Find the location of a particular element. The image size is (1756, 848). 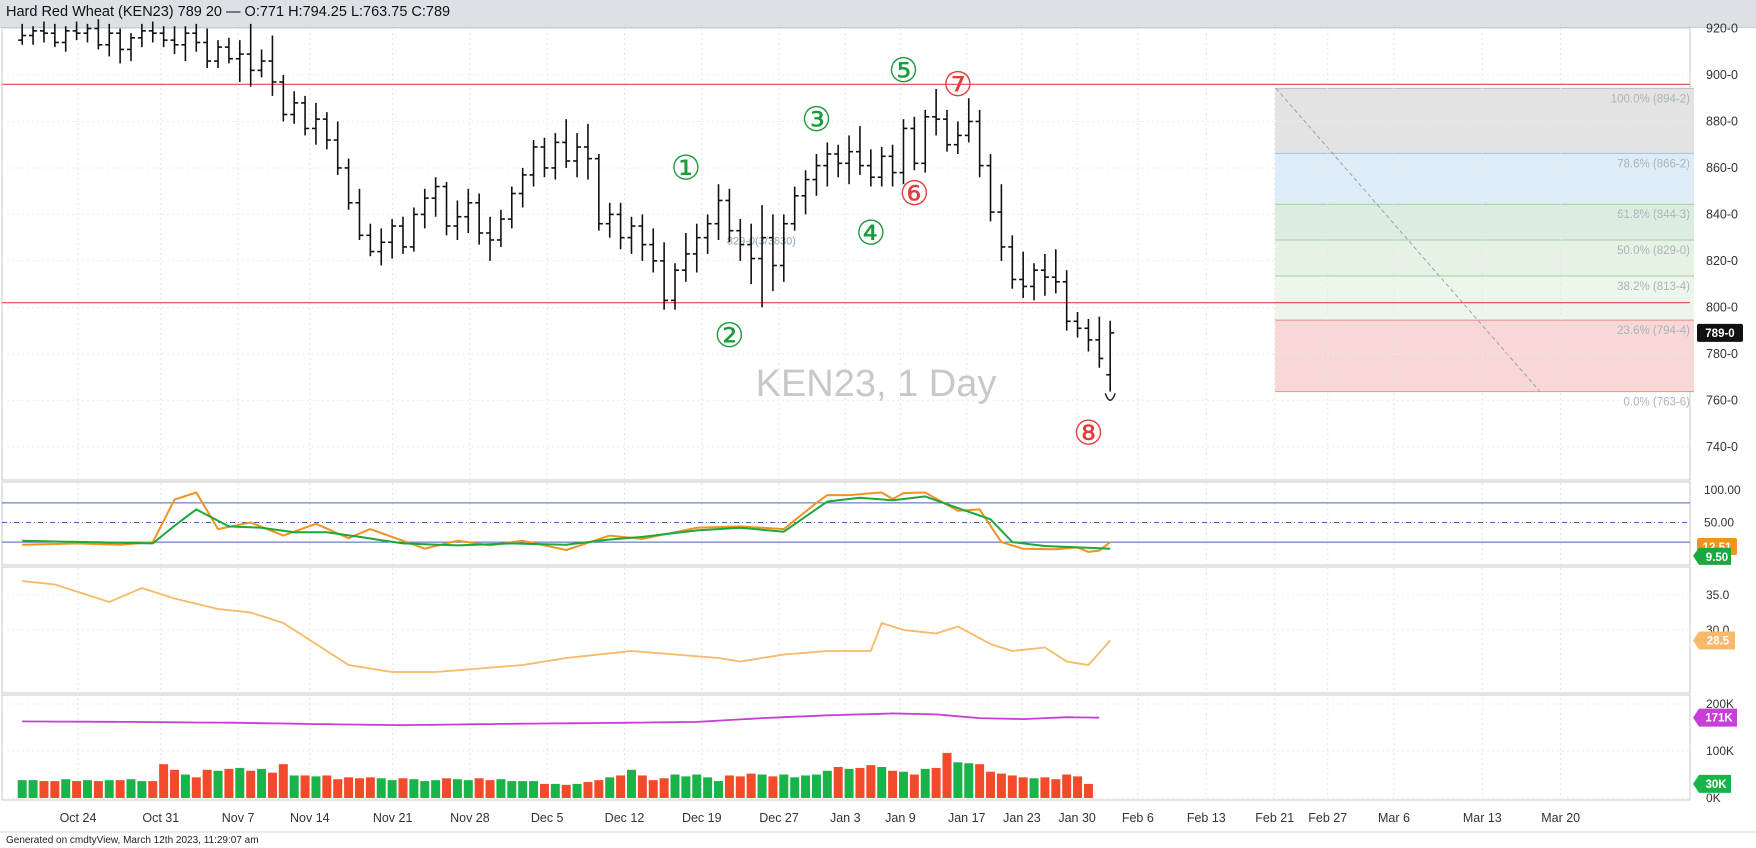

fib-level-label: 50.0% (829-0) is located at coordinates (1653, 251).